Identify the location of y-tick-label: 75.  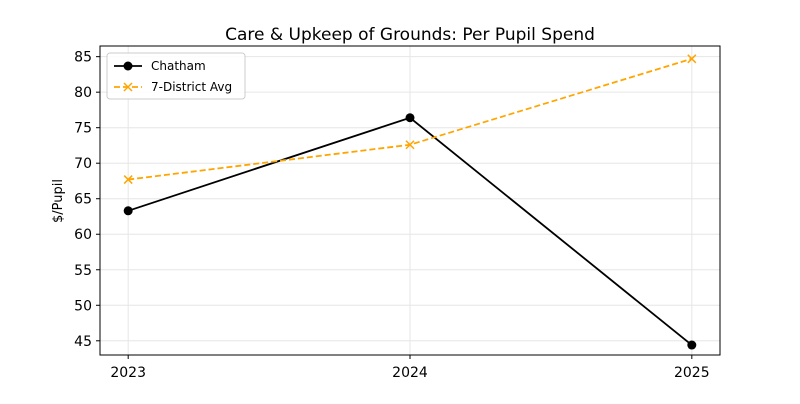
(83, 129).